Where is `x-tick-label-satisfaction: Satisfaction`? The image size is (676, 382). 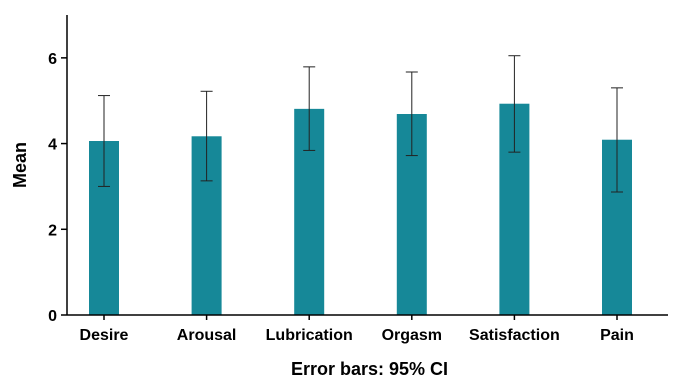
x-tick-label-satisfaction: Satisfaction is located at coordinates (514, 335).